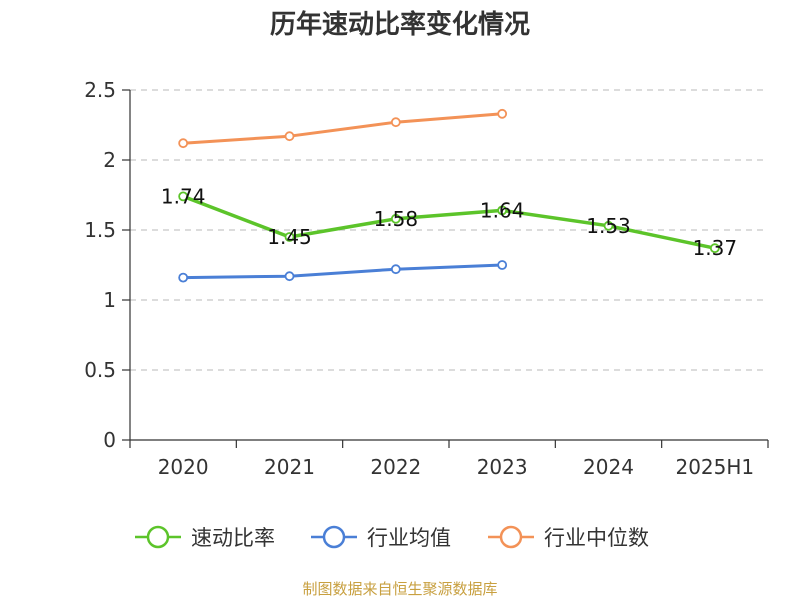 This screenshot has height=600, width=800. What do you see at coordinates (395, 467) in the screenshot?
I see `x-tick-label: 2022` at bounding box center [395, 467].